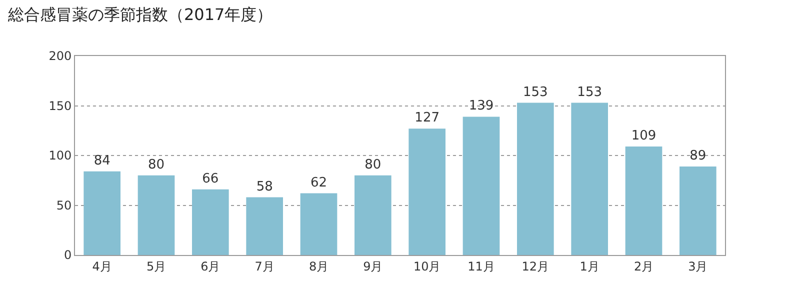 The height and width of the screenshot is (285, 800). Describe the element at coordinates (64, 205) in the screenshot. I see `y-tick-label: 50` at that location.